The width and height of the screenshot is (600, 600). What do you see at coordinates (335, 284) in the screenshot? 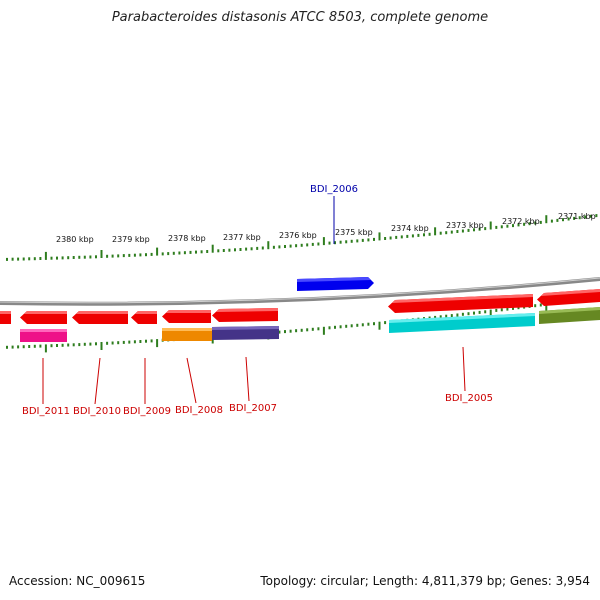
I see `feature-bdi-2006` at bounding box center [335, 284].